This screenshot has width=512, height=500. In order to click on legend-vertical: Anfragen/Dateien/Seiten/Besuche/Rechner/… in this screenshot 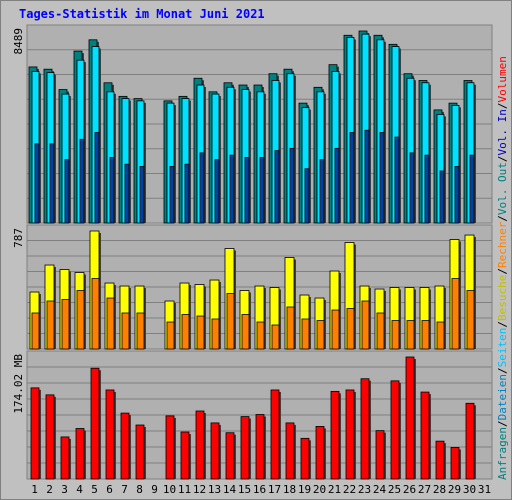, I will do `click(502, 268)`.